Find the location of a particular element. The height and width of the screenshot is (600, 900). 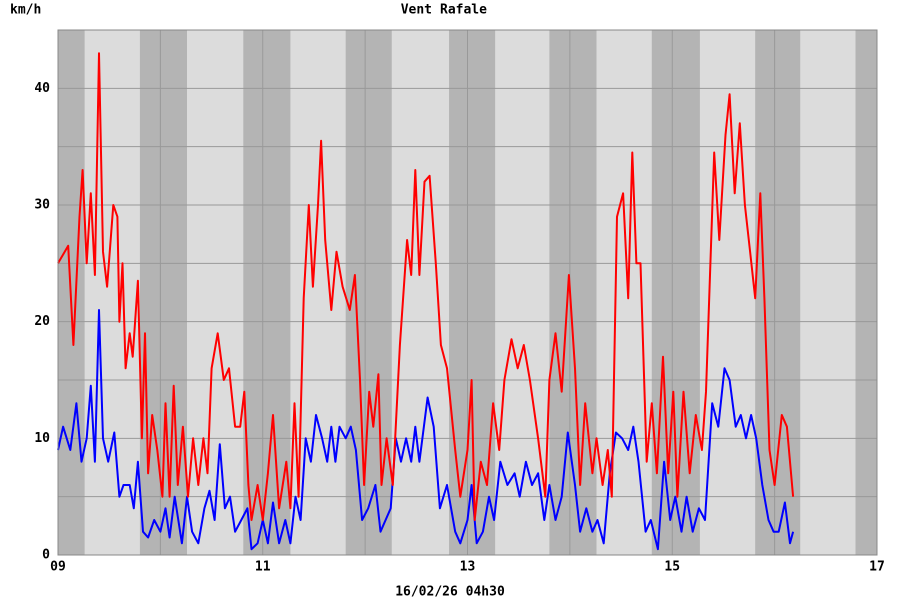

x-tick-label: 15 is located at coordinates (672, 567).